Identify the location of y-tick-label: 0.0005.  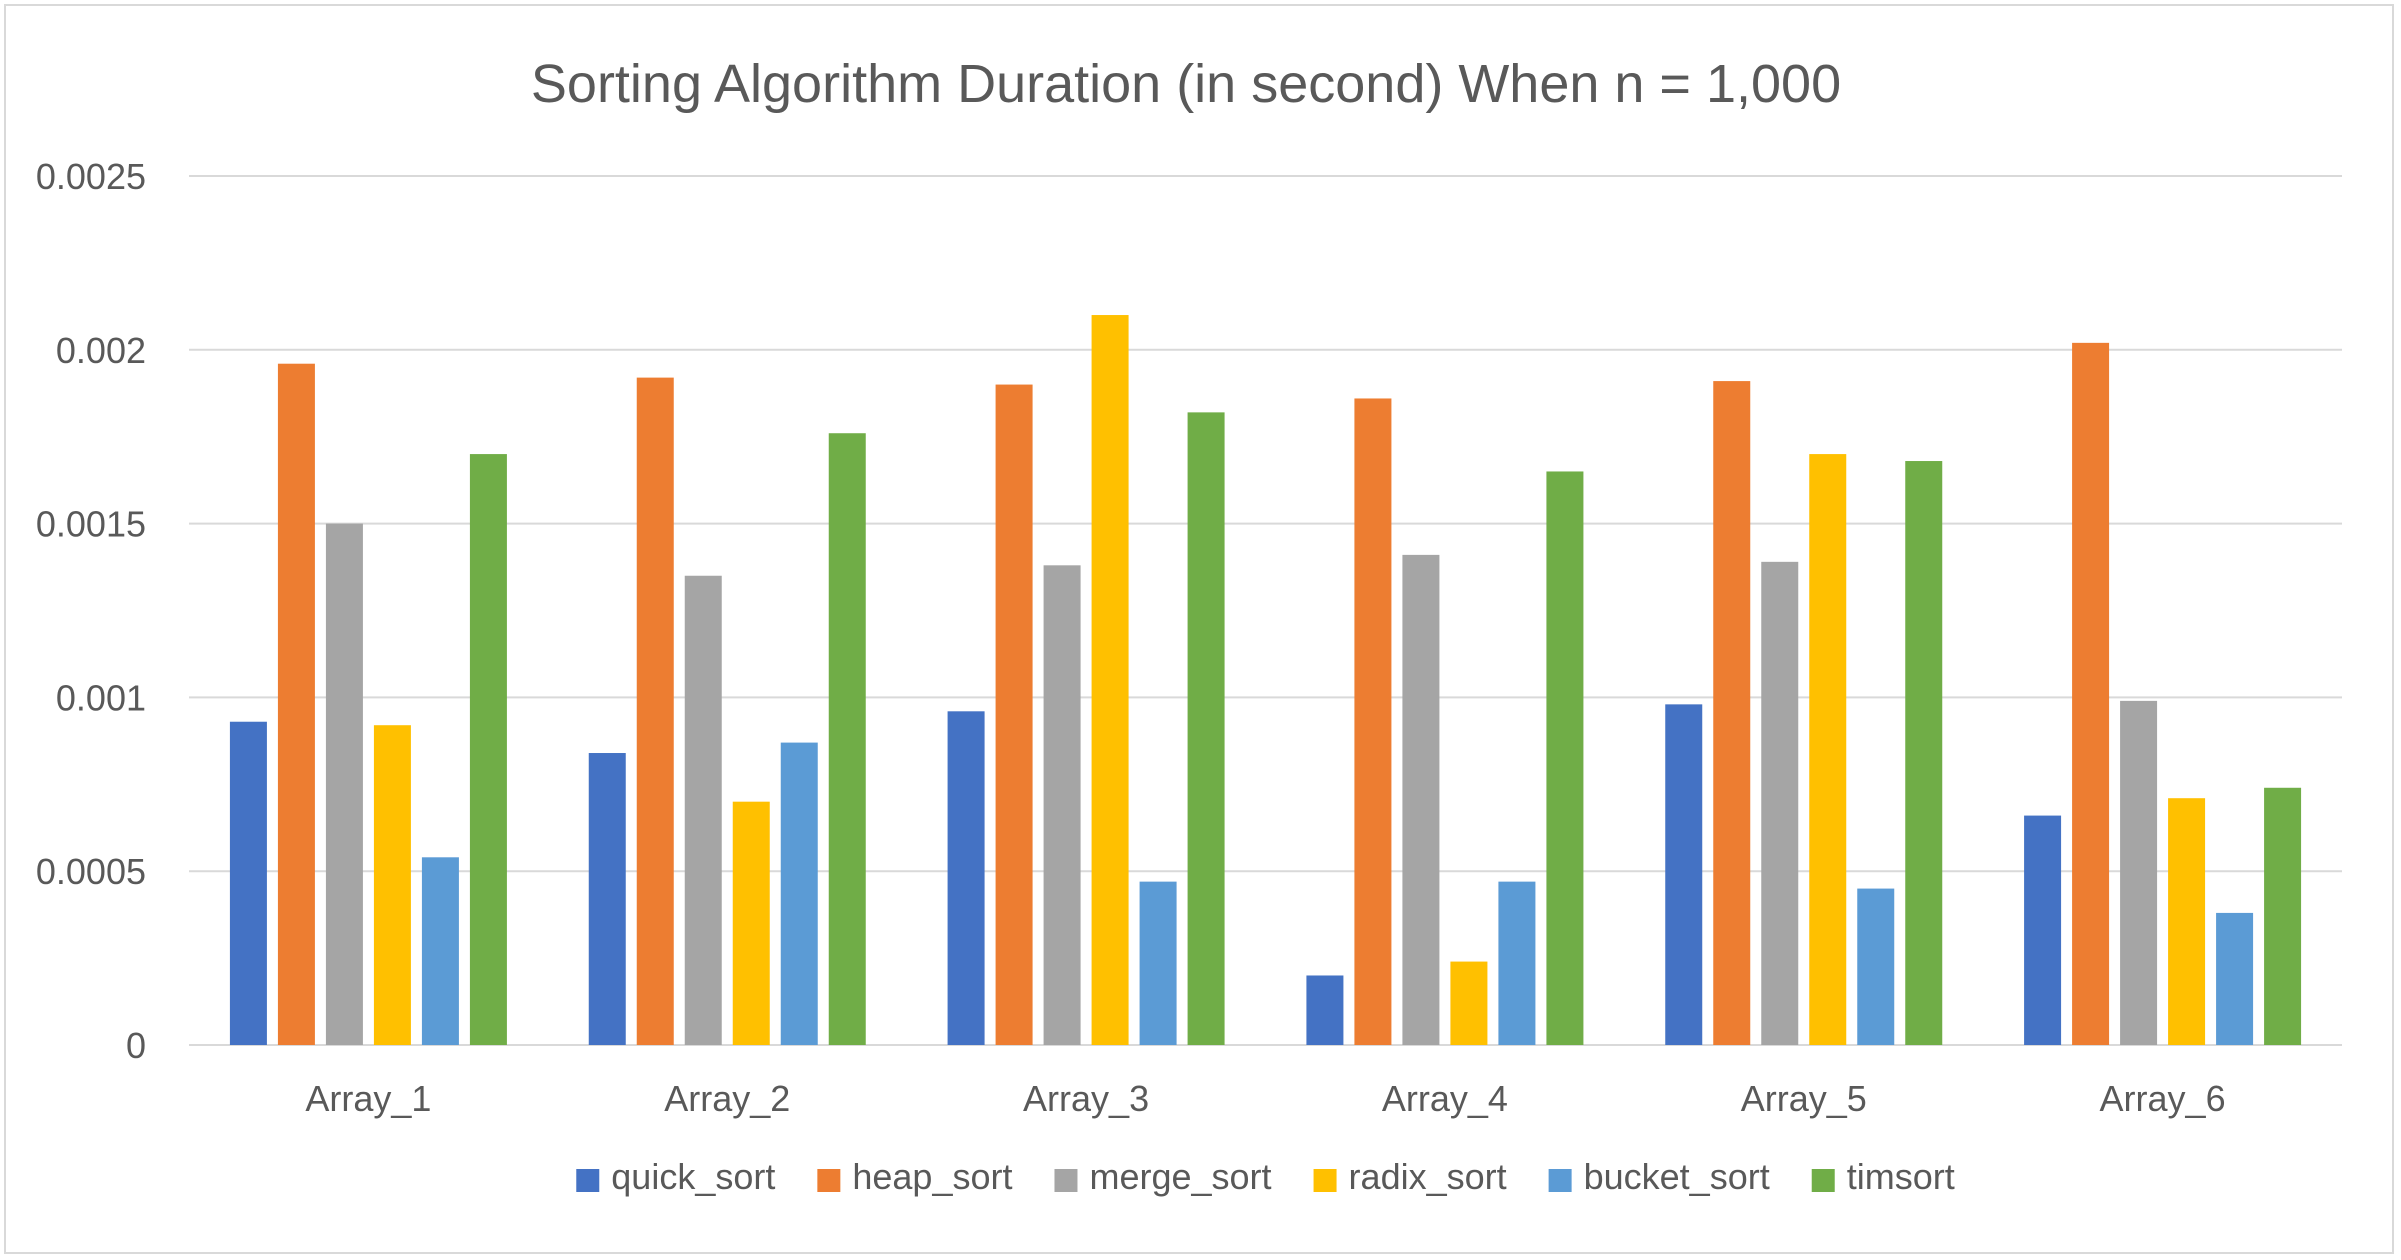
(91, 871).